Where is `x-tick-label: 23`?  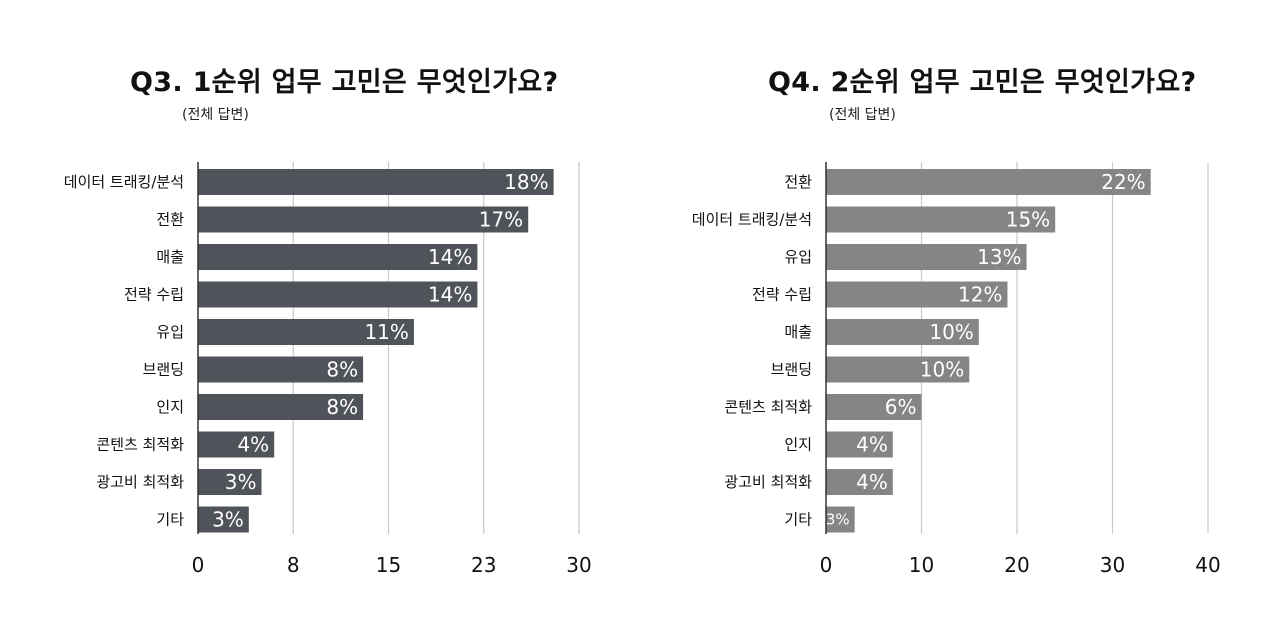 x-tick-label: 23 is located at coordinates (483, 565).